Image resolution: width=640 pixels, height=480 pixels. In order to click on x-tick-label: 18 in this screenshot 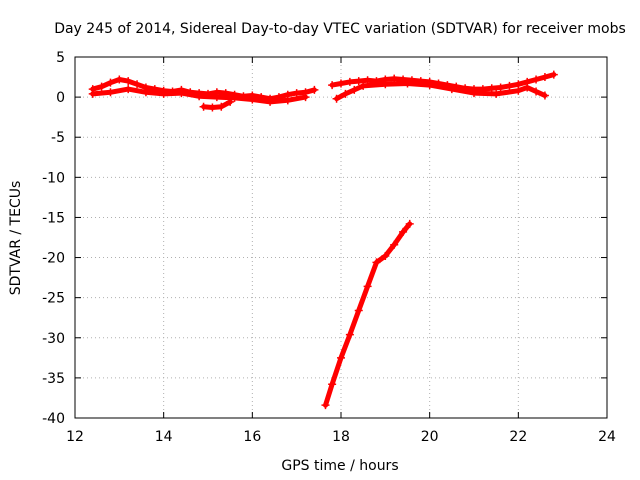, I will do `click(341, 437)`.